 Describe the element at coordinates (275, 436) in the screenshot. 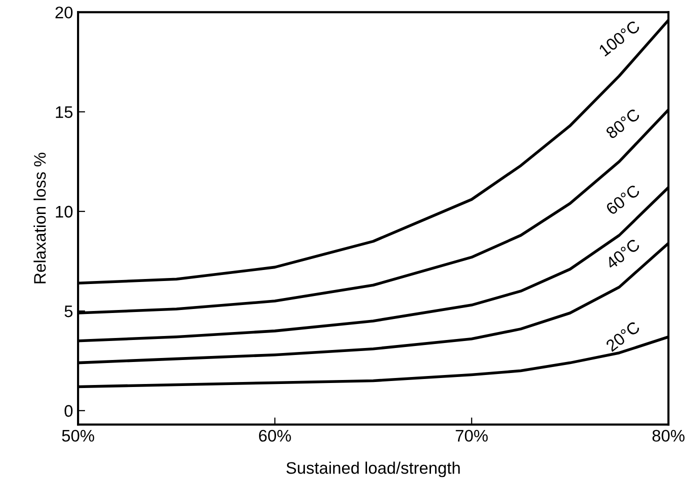

I see `x-tick-label: 60%` at that location.